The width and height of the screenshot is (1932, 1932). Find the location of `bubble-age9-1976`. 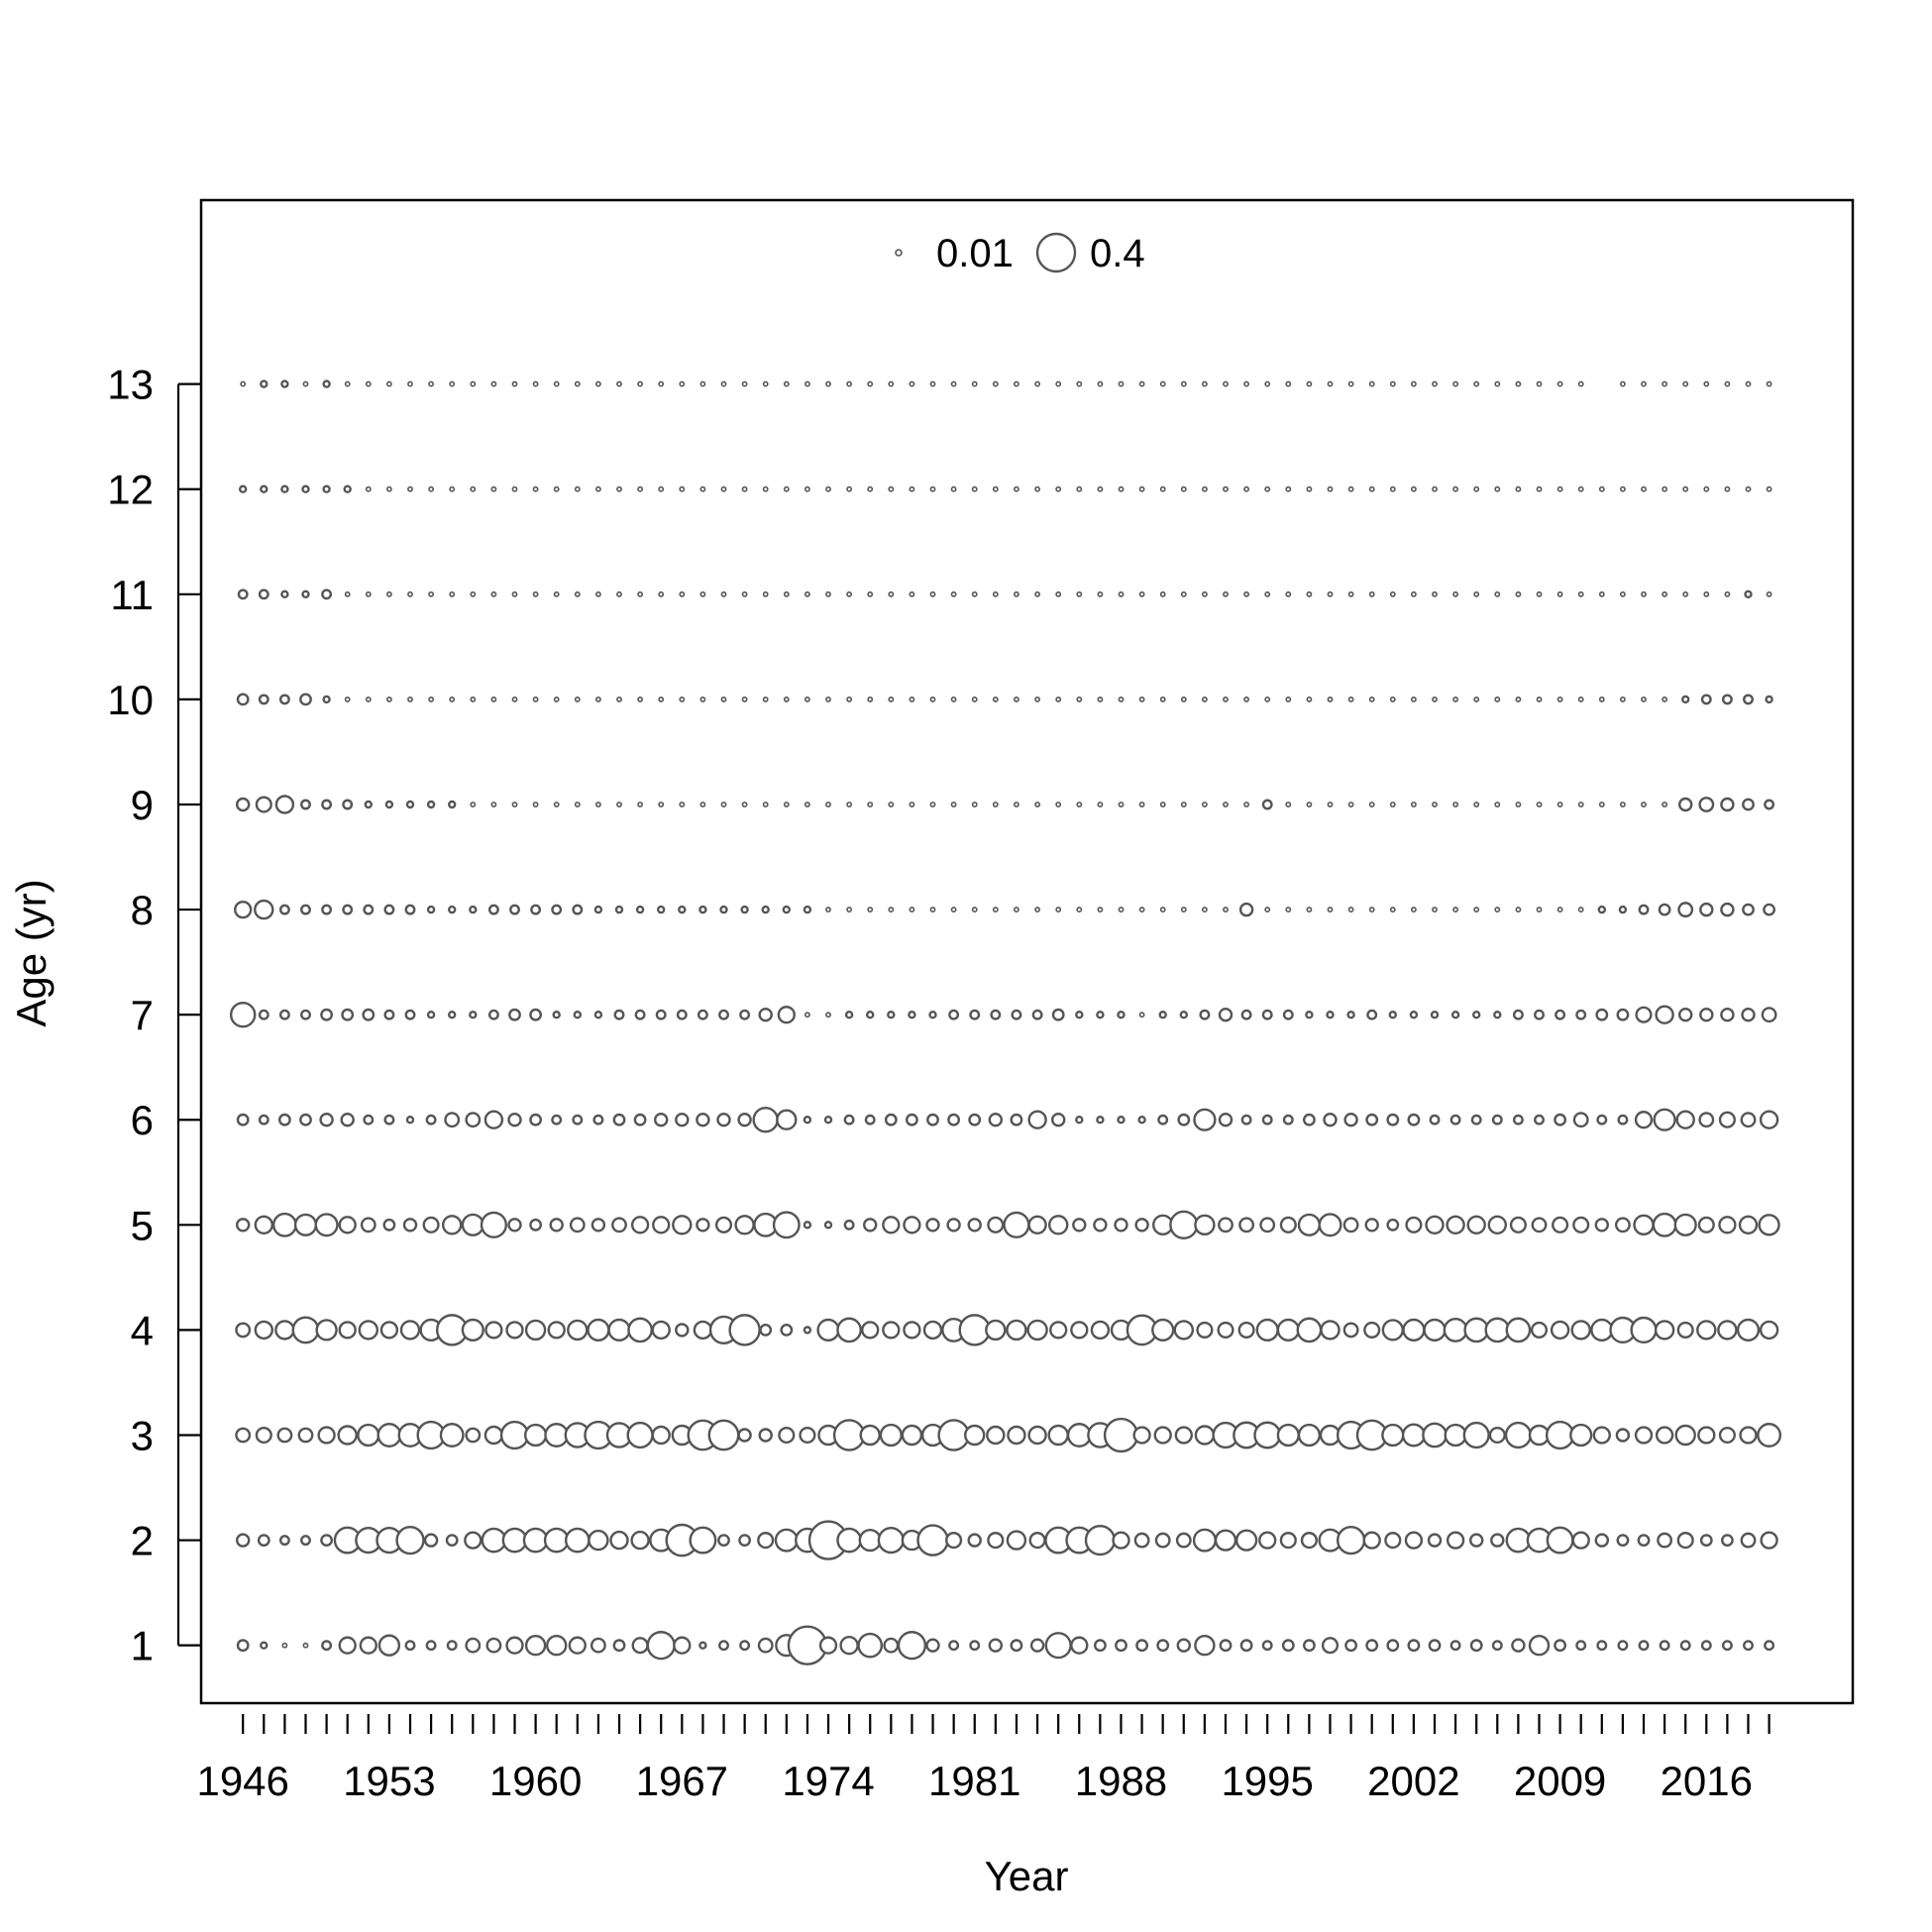

bubble-age9-1976 is located at coordinates (870, 805).